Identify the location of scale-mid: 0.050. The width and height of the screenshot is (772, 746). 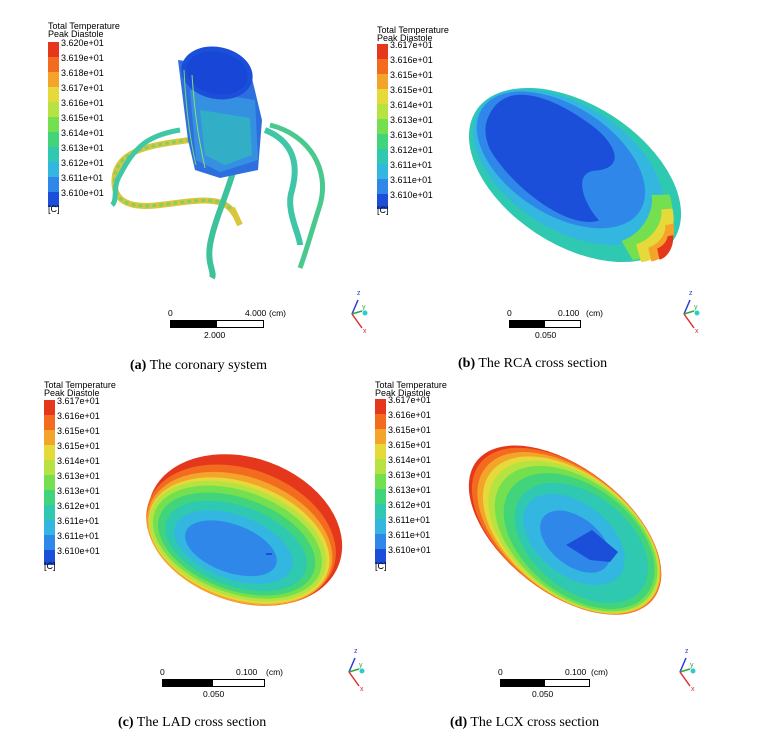
(543, 694).